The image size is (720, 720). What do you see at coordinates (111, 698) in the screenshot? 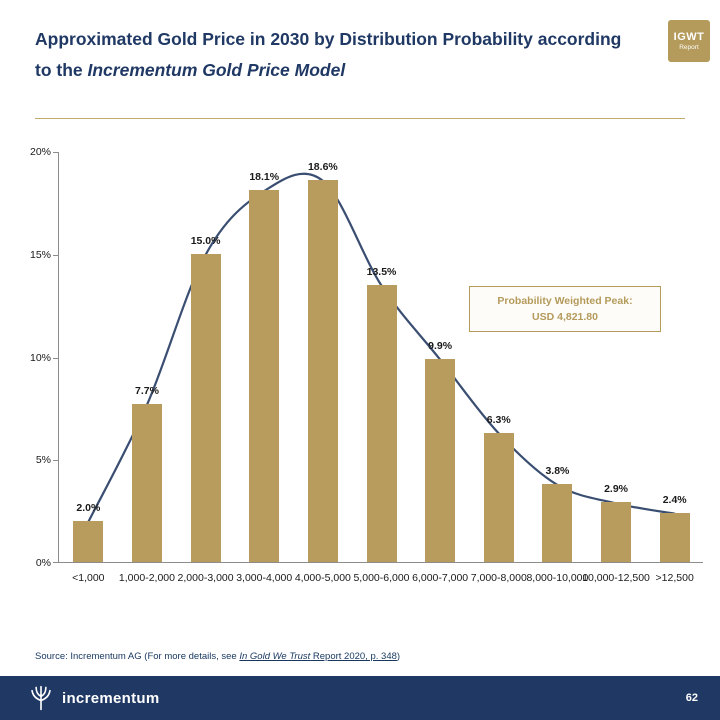
I see `brand-name: incrementum` at bounding box center [111, 698].